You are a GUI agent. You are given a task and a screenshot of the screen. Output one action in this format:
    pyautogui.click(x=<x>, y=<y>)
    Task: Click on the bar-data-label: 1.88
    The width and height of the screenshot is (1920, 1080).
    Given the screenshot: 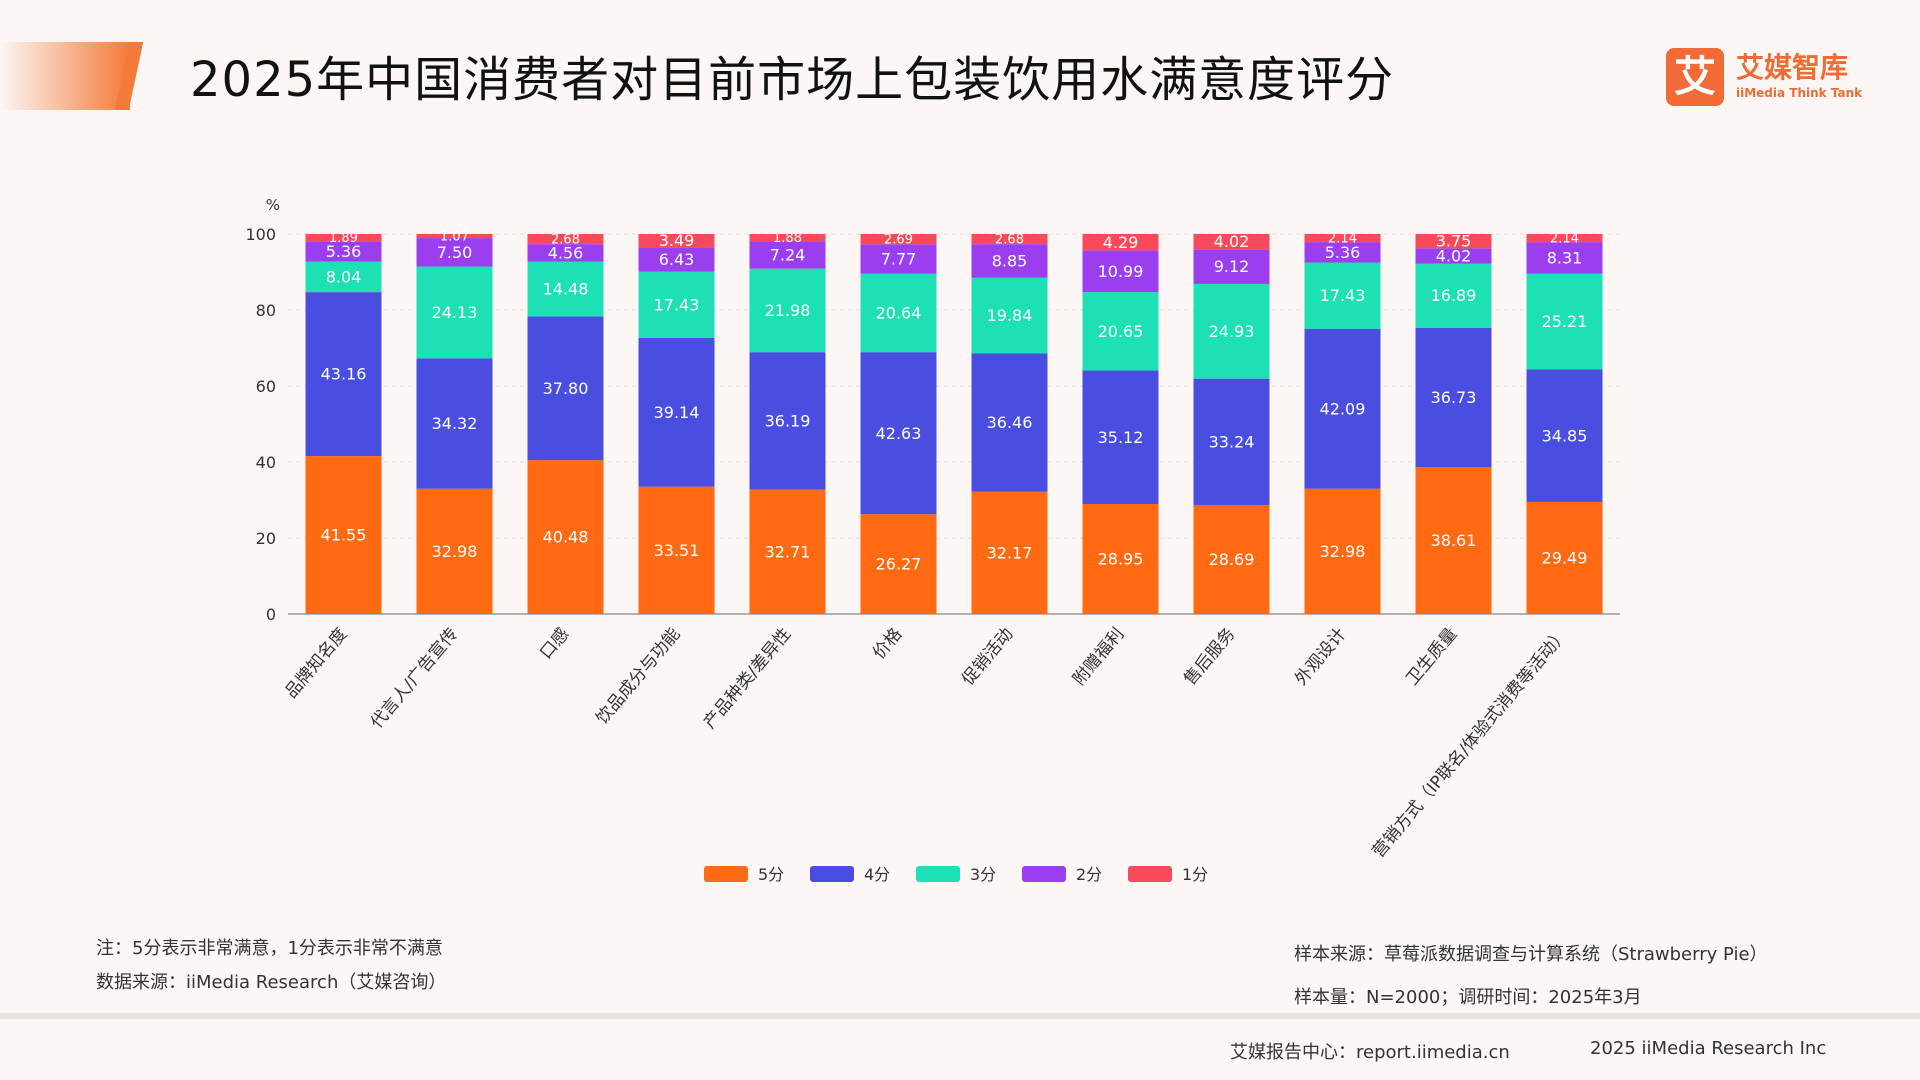 What is the action you would take?
    pyautogui.click(x=787, y=238)
    